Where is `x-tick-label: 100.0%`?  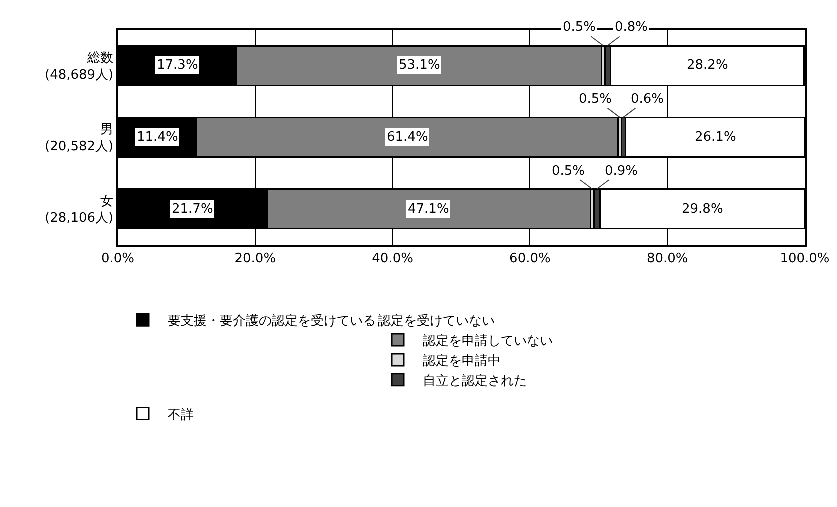
x-tick-label: 100.0% is located at coordinates (805, 258).